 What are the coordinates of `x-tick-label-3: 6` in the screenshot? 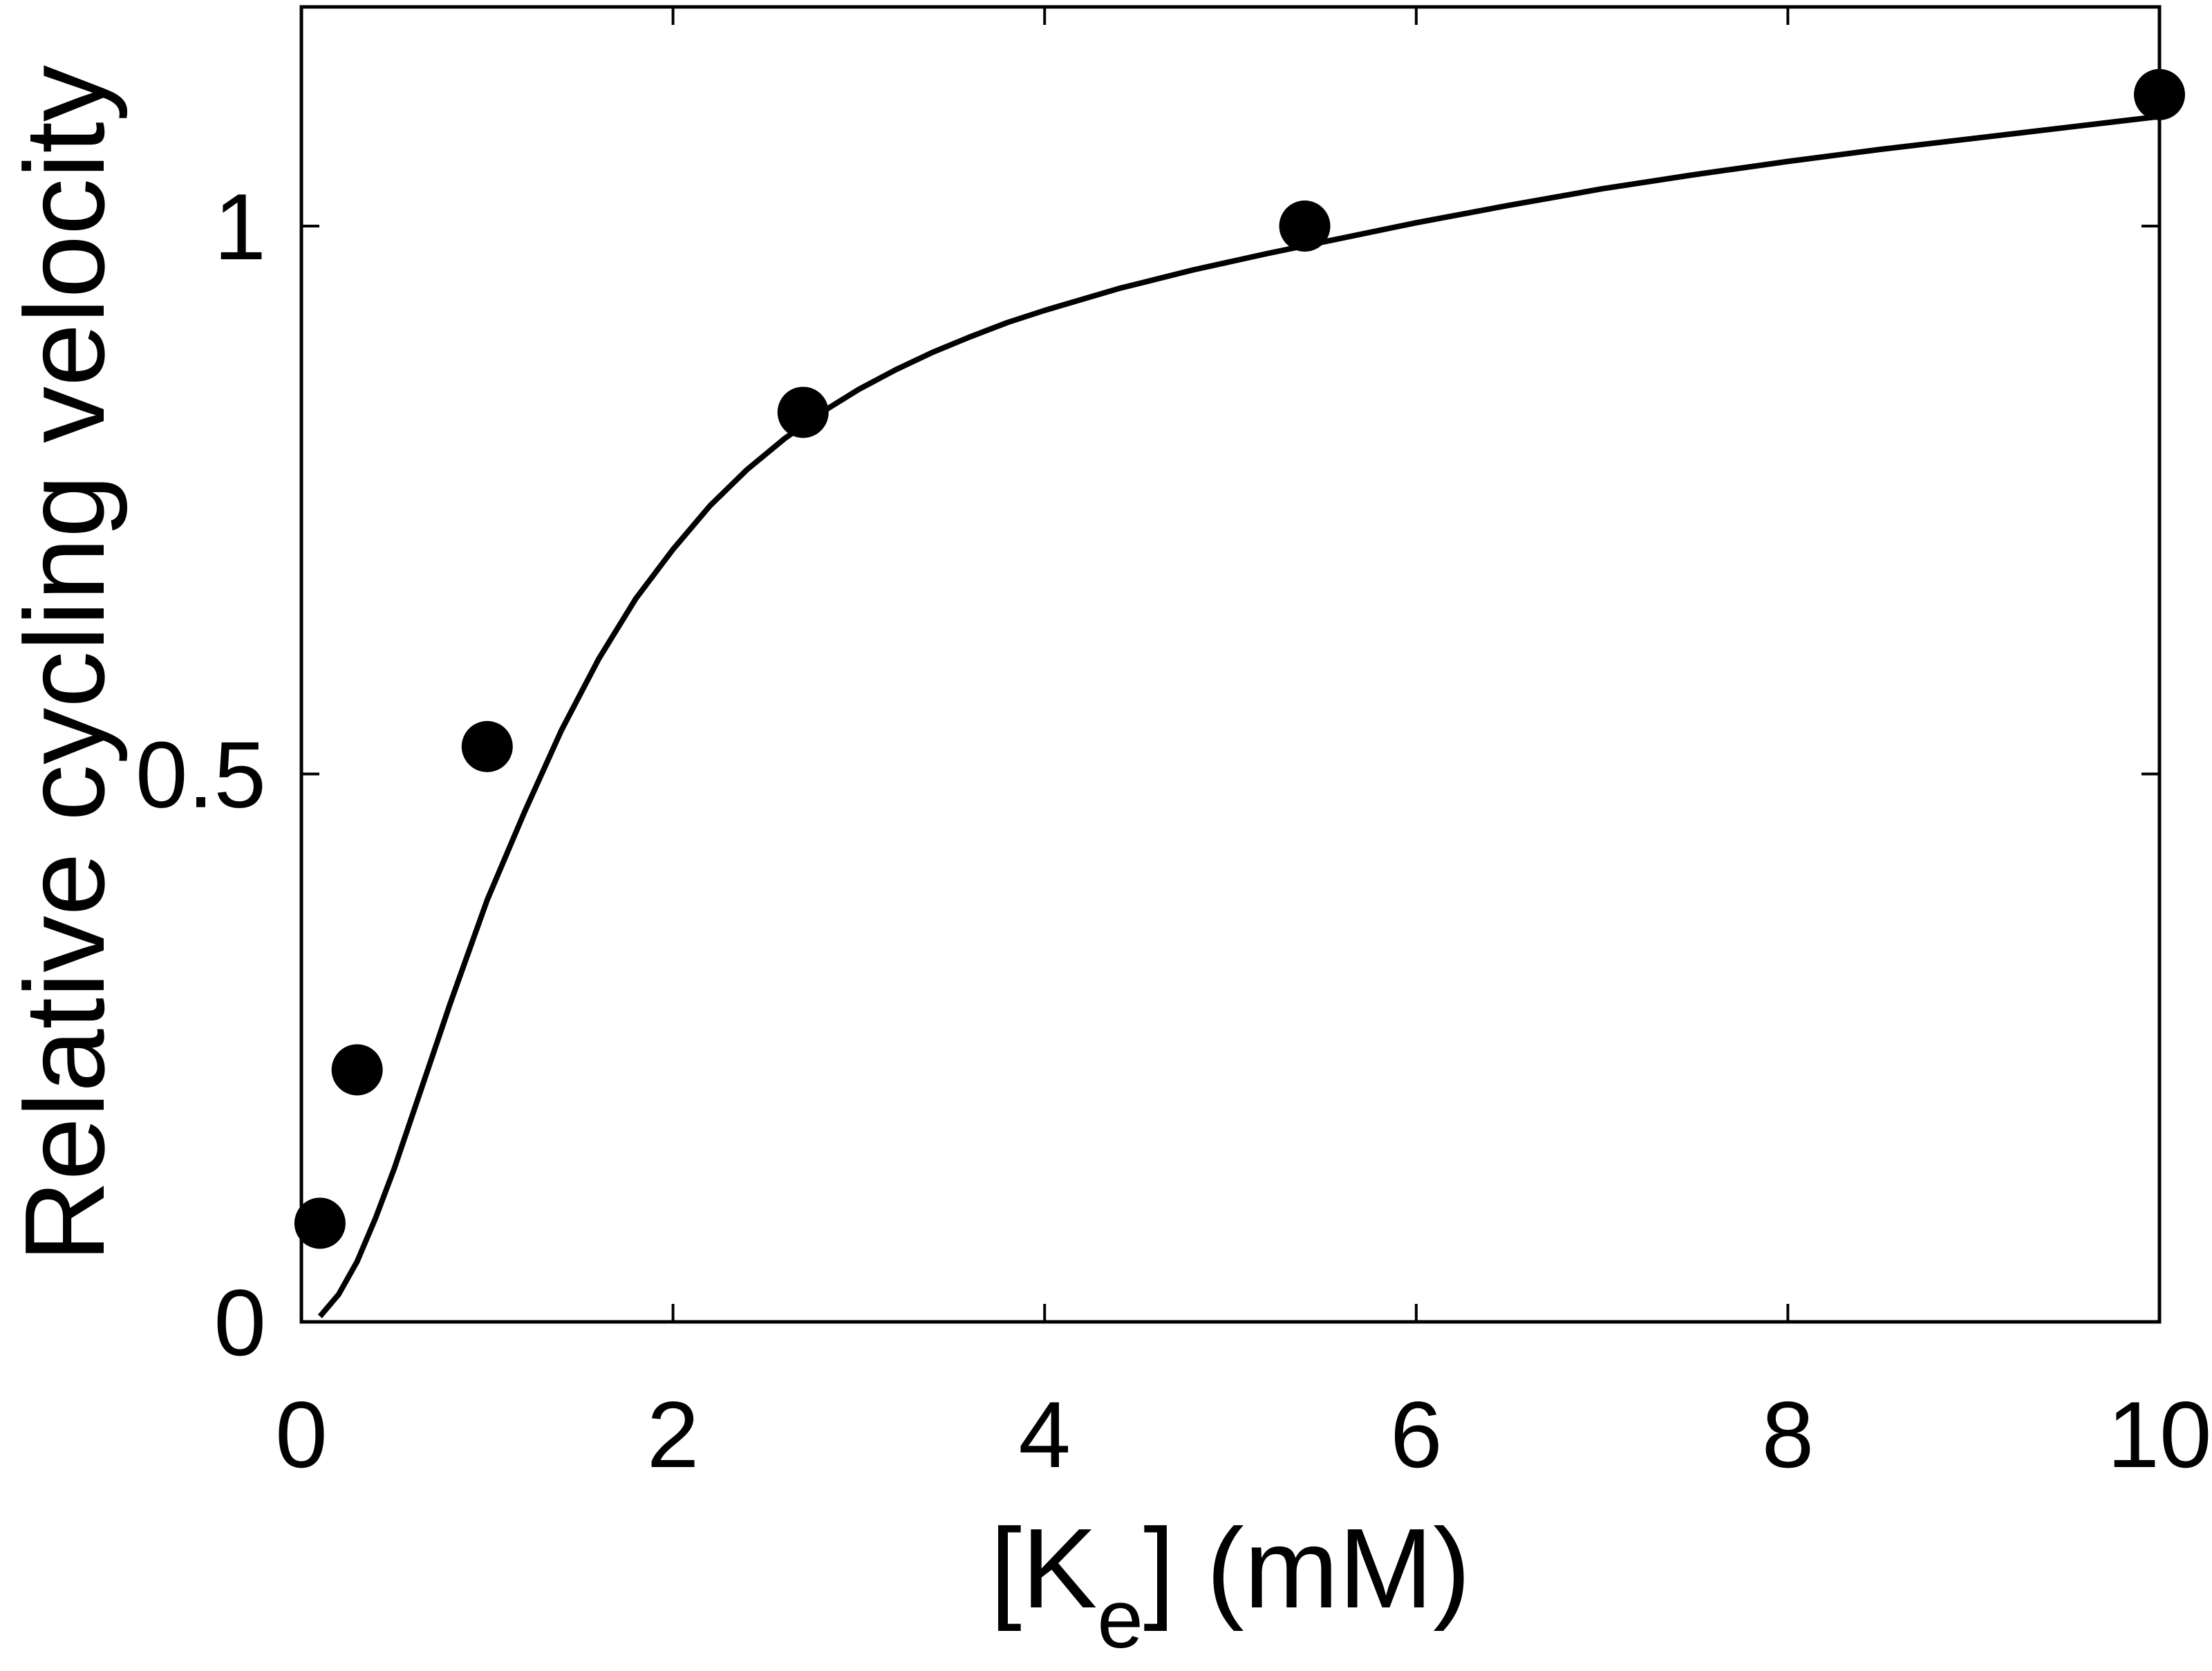 It's located at (1417, 1434).